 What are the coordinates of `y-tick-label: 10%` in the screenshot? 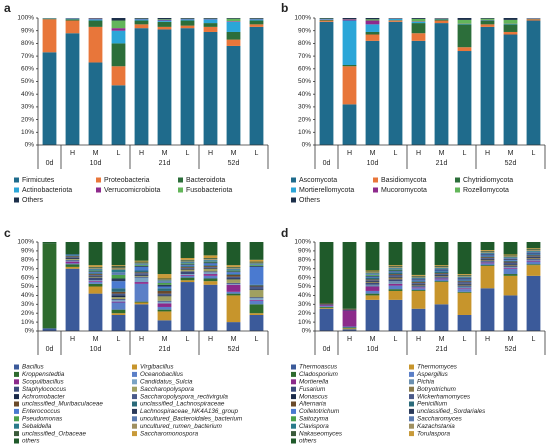 It's located at (27, 132).